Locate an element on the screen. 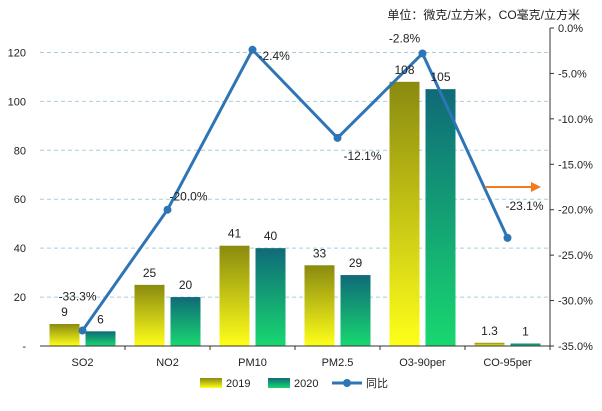  legend-swatch-2019 is located at coordinates (211, 383).